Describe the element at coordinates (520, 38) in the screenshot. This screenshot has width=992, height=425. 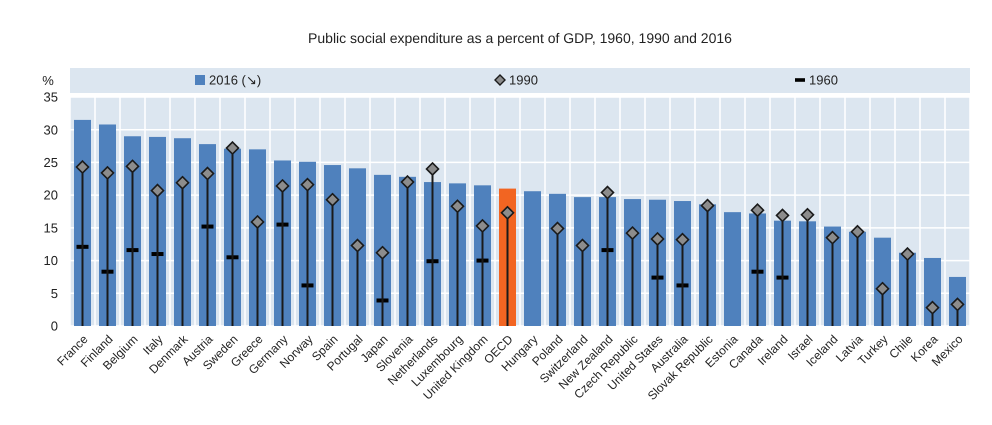
I see `chart-title: Public social expenditure as a percent of GDP, 1960, 1990 and 2016` at that location.